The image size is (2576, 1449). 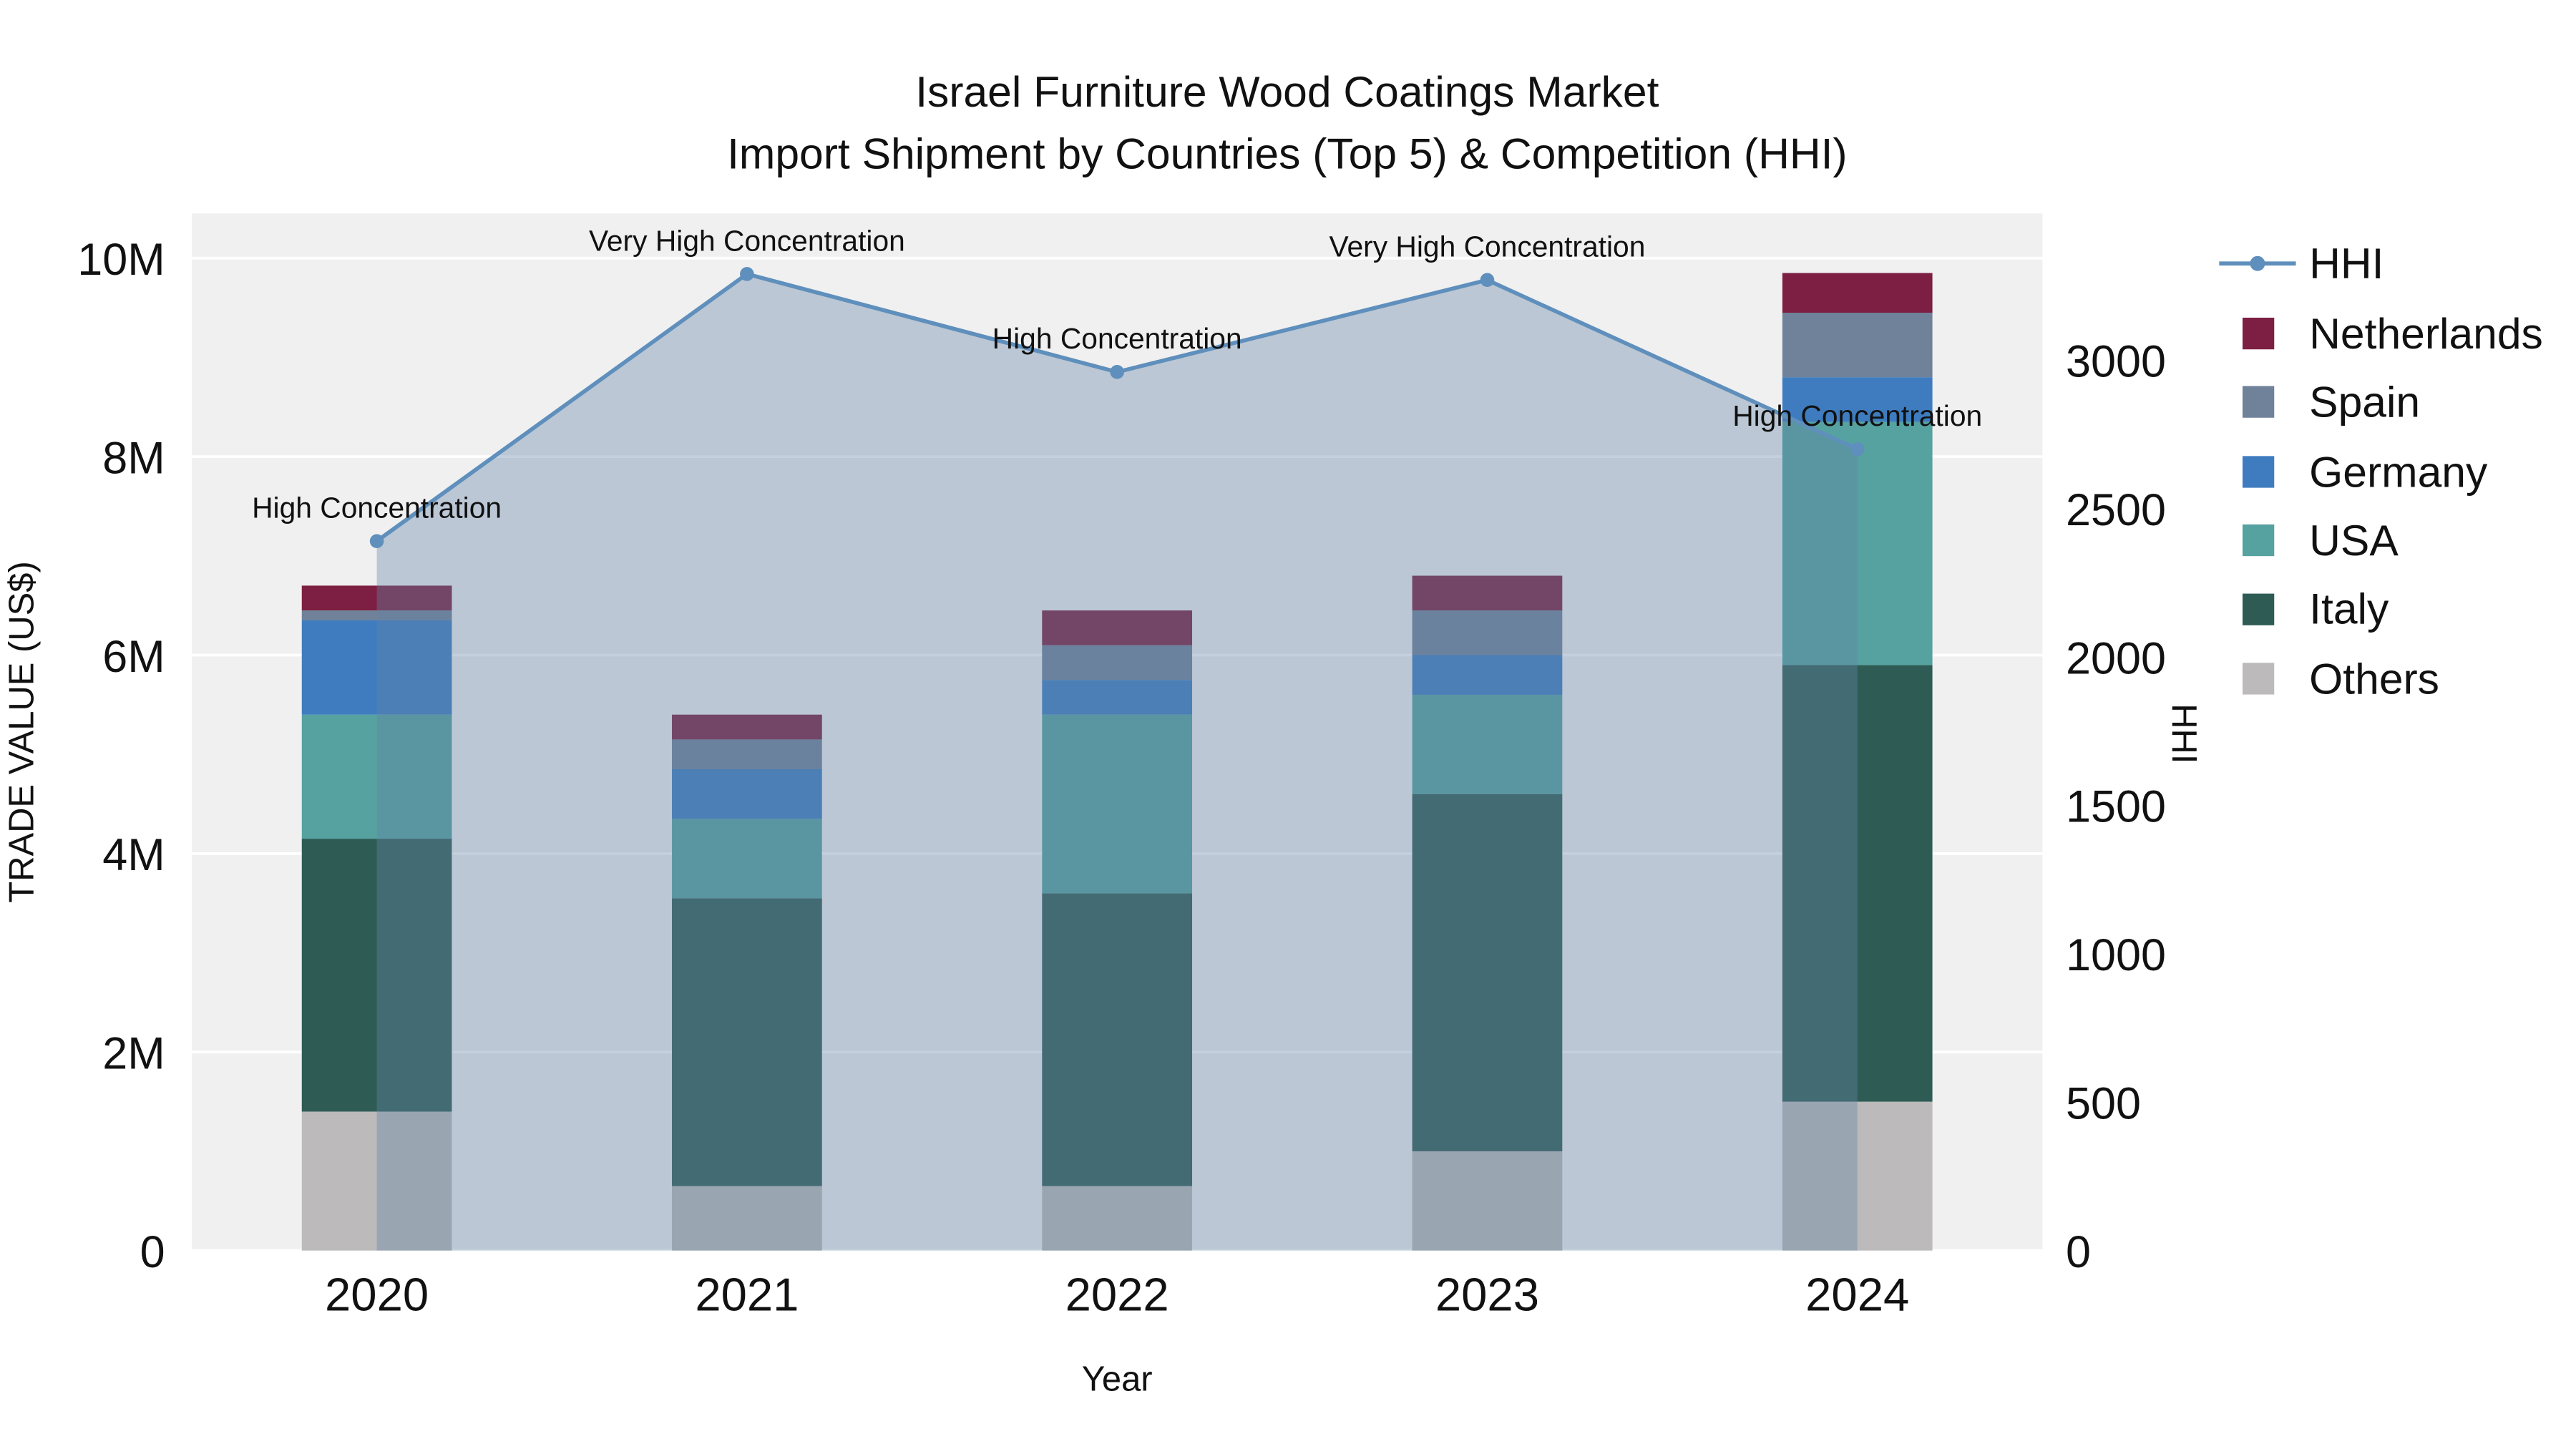 I want to click on bar-segment-usa-2020, so click(x=376, y=776).